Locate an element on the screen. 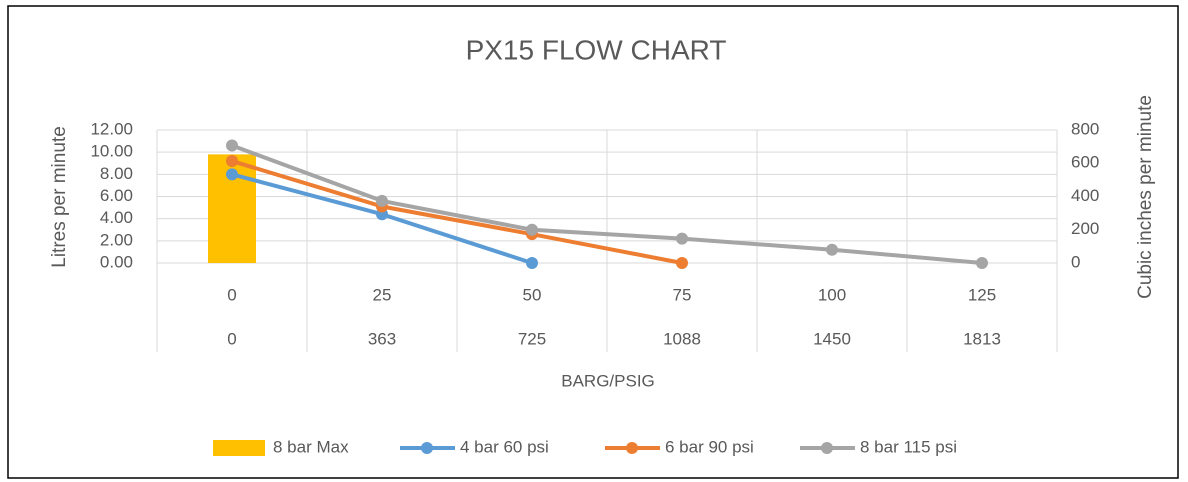 The width and height of the screenshot is (1188, 482). x-tick-label: 50 is located at coordinates (532, 294).